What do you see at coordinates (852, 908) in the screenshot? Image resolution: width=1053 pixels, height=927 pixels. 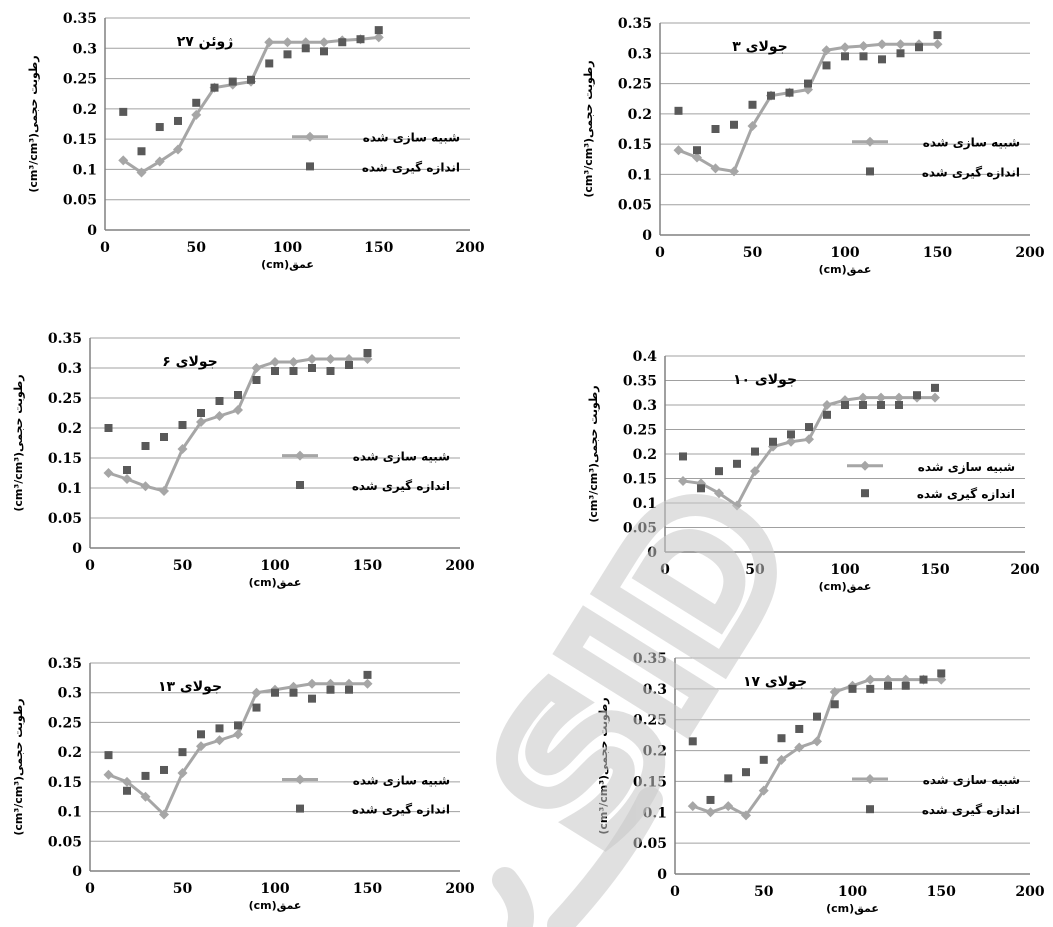 I see `x-axis-title: (cm)عمق` at bounding box center [852, 908].